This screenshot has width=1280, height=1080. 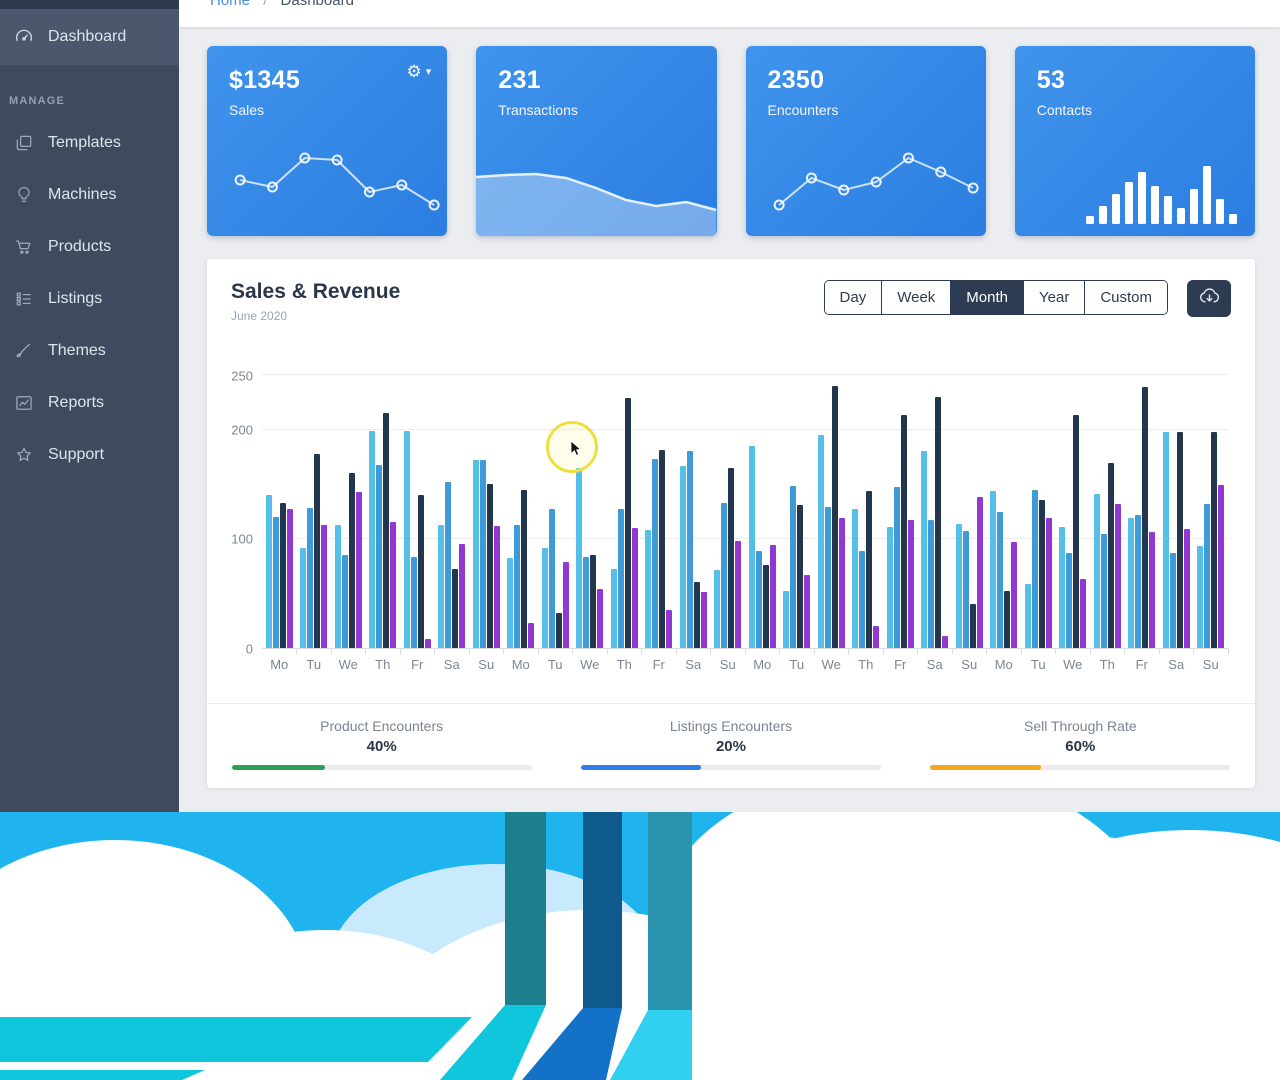 What do you see at coordinates (525, 908) in the screenshot?
I see `pillar-teal` at bounding box center [525, 908].